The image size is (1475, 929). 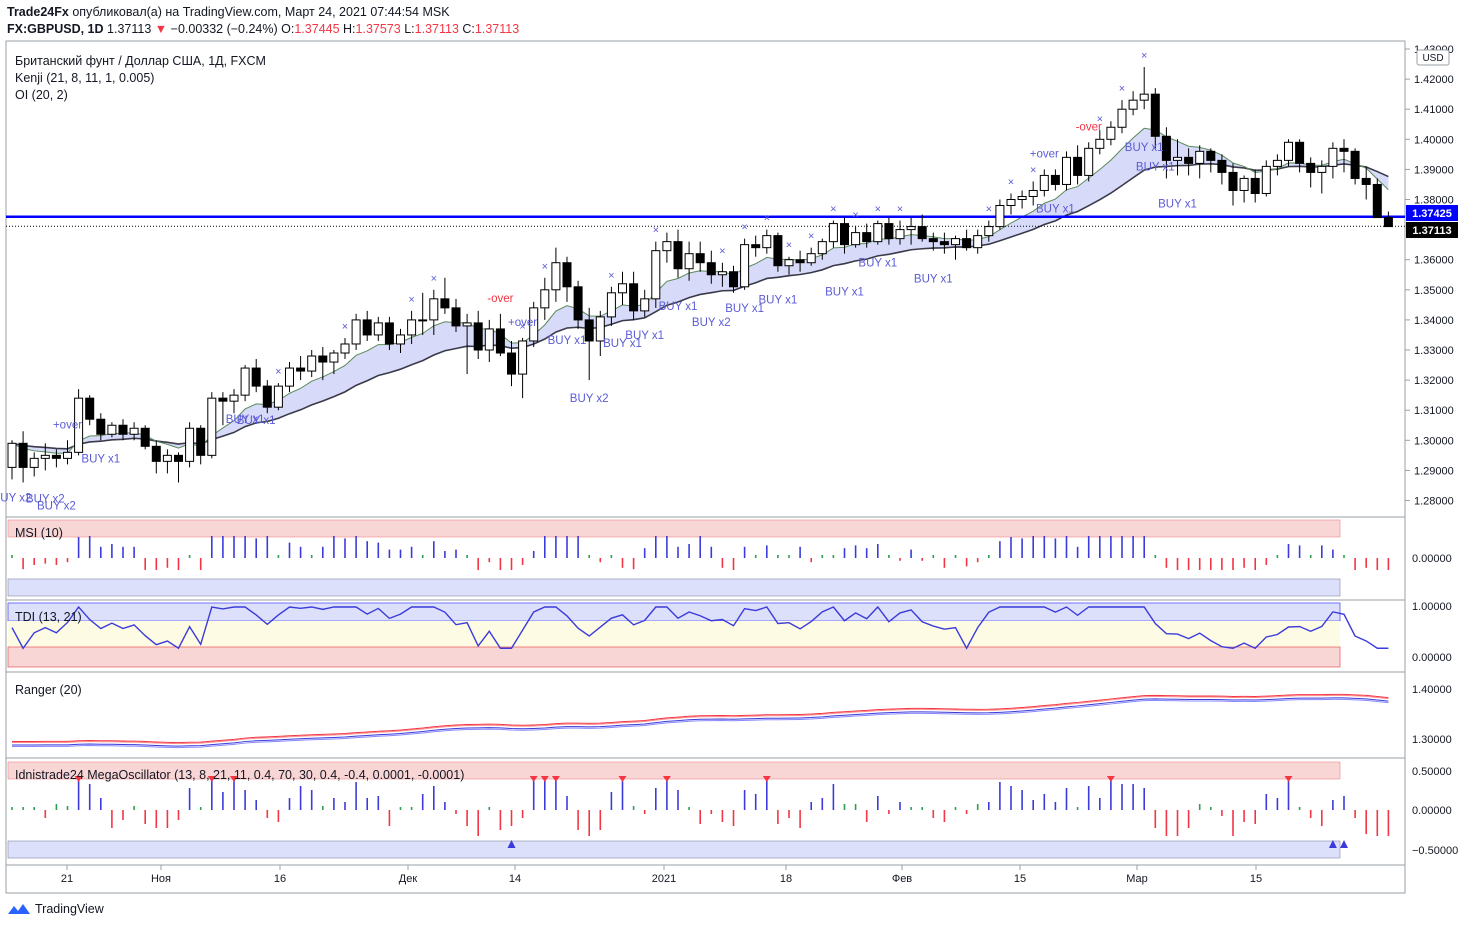 I want to click on chart-title: Британский фунт / Доллар США, 1Д, FXCM, so click(x=140, y=61).